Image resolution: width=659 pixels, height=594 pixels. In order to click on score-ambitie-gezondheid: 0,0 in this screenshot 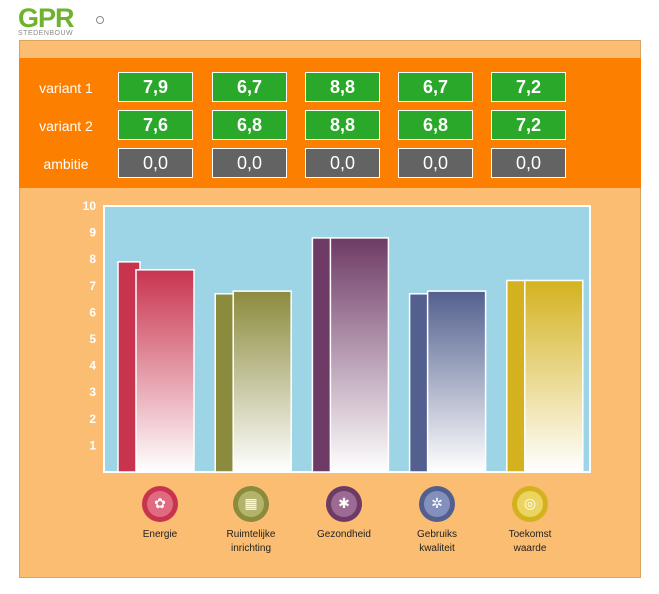, I will do `click(342, 163)`.